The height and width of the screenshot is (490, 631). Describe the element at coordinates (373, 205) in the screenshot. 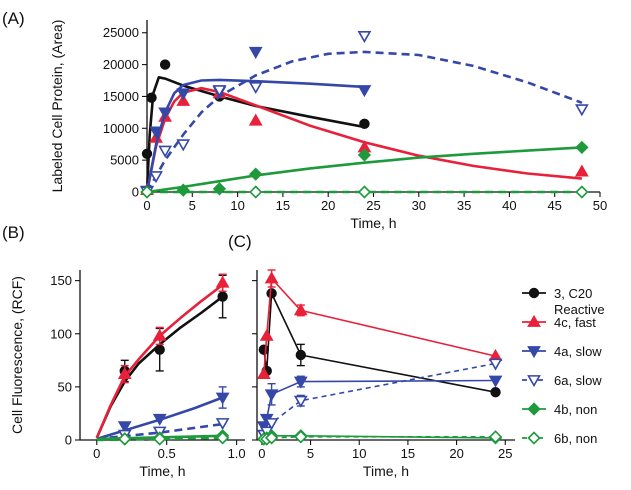

I see `x-tick-label-a: 25` at that location.